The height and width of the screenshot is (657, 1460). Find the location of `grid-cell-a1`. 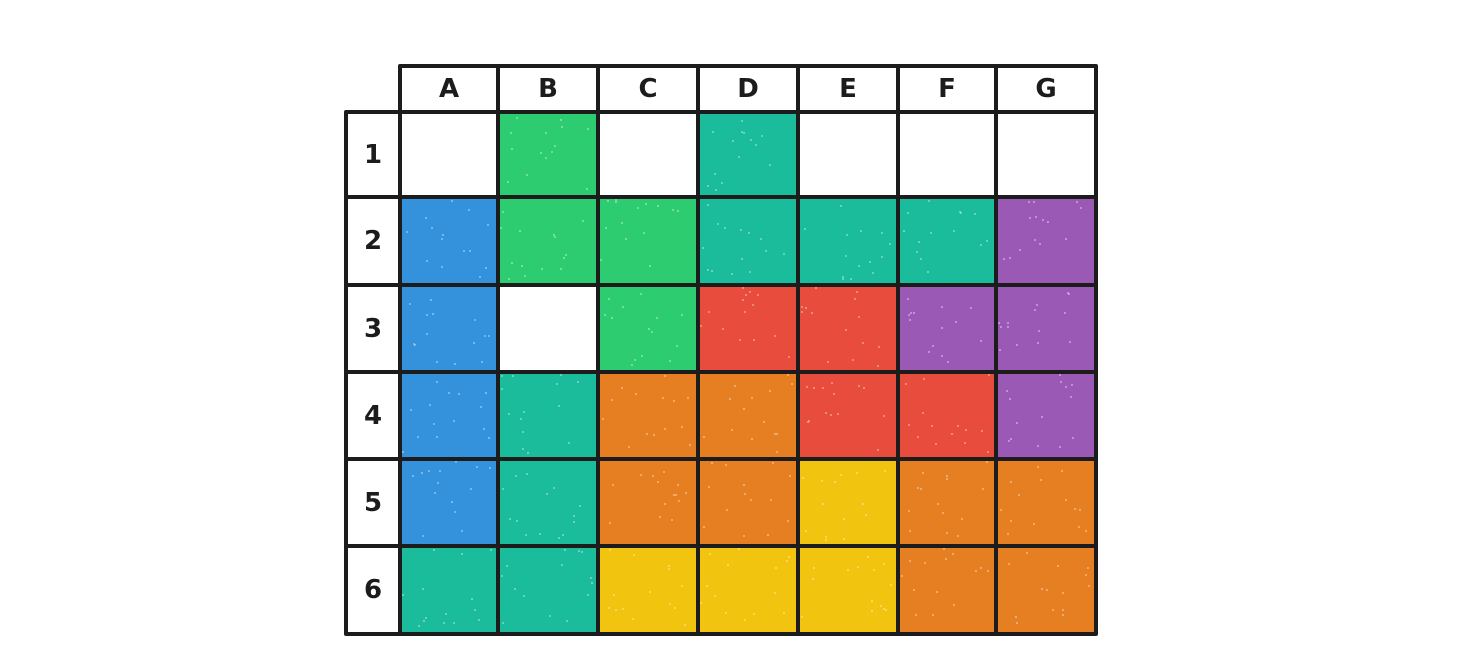

grid-cell-a1 is located at coordinates (449, 154).